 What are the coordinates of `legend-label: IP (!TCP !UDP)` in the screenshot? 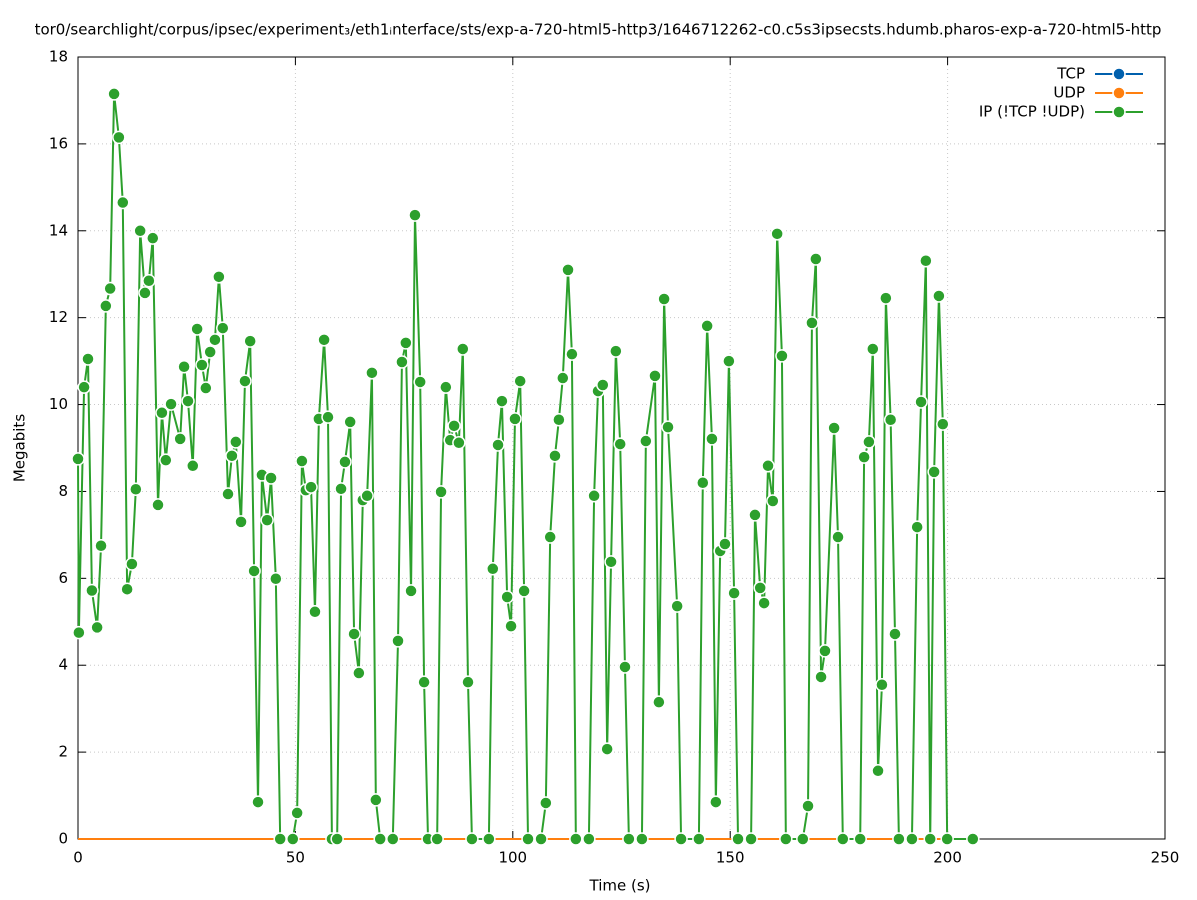 It's located at (1032, 112).